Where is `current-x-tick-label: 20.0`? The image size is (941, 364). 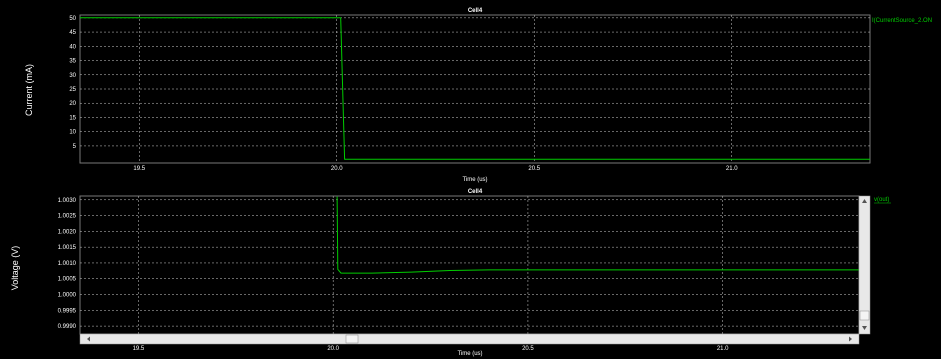
current-x-tick-label: 20.0 is located at coordinates (337, 169).